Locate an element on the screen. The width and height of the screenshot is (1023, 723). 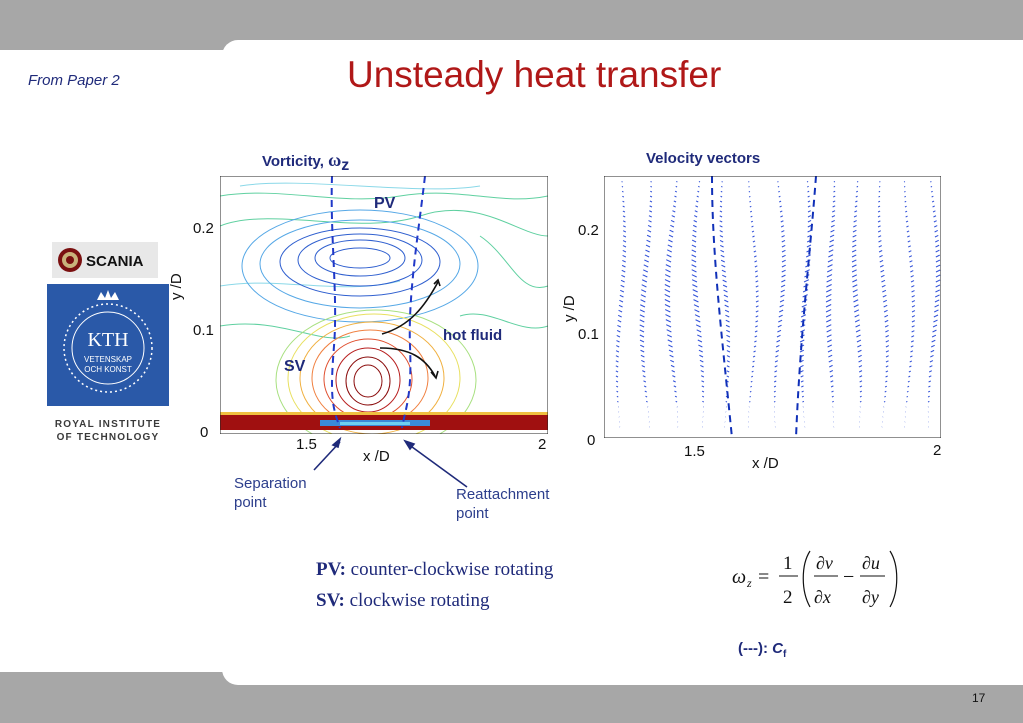
institute-line-2: OF TECHNOLOGY is located at coordinates (108, 437).